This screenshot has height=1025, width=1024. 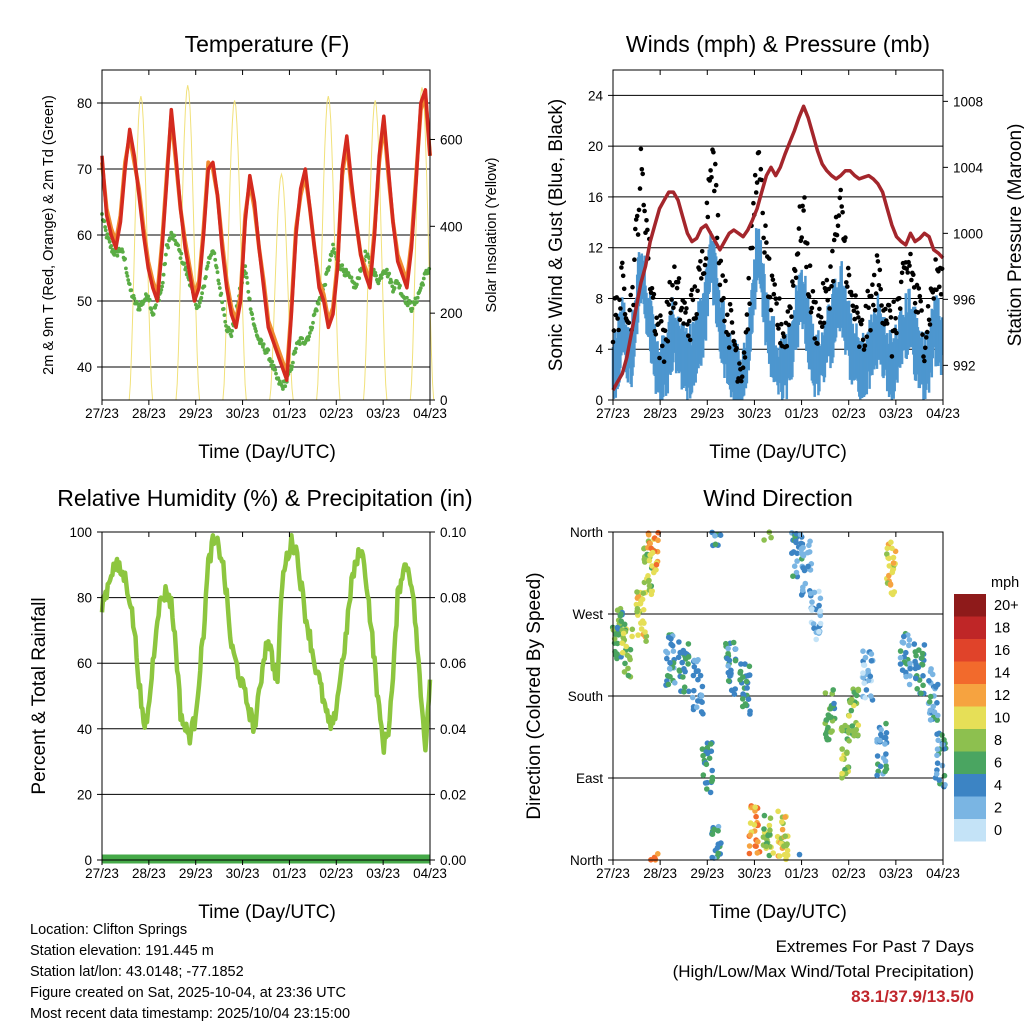 What do you see at coordinates (970, 807) in the screenshot?
I see `legend-swatch` at bounding box center [970, 807].